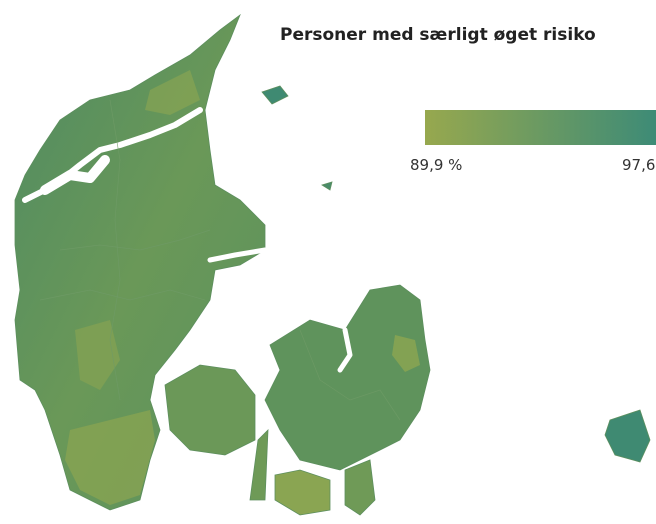  Describe the element at coordinates (302, 492) in the screenshot. I see `lolland` at that location.